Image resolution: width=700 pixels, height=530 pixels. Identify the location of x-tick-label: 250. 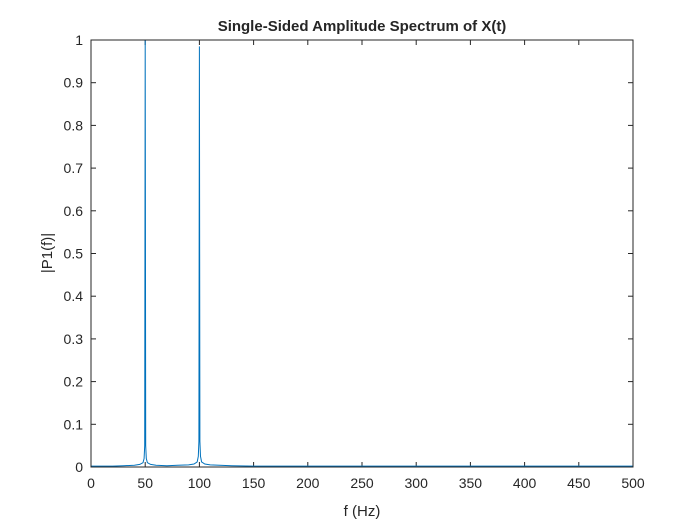
(362, 483).